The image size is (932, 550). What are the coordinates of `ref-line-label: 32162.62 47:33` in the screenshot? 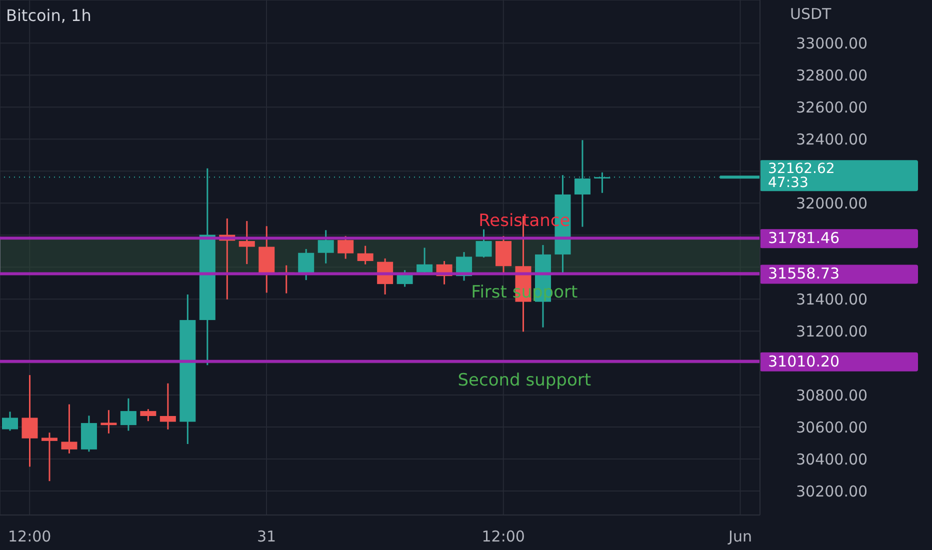 It's located at (801, 176).